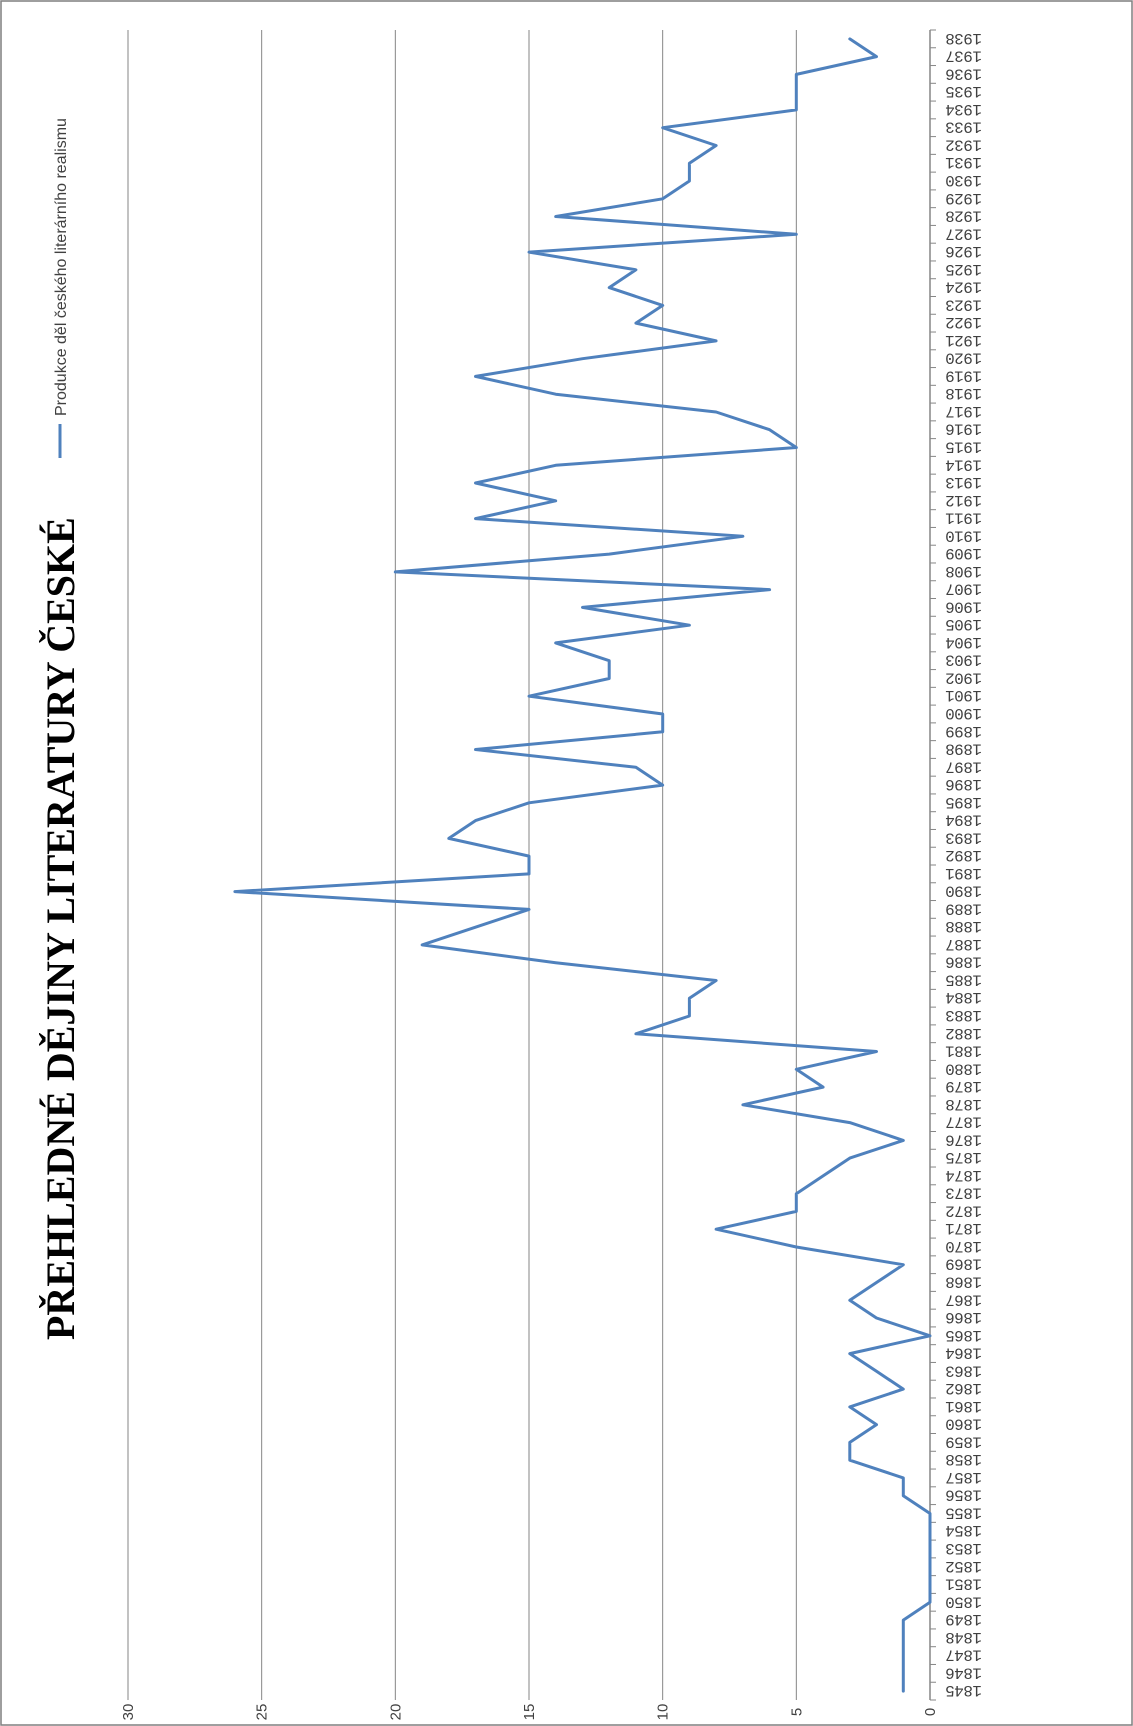  Describe the element at coordinates (964, 677) in the screenshot. I see `x-tick-label: 1902` at that location.